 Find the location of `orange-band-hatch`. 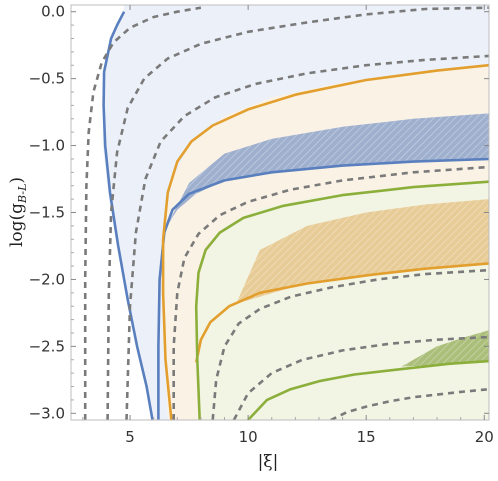

orange-band-hatch is located at coordinates (362, 251).